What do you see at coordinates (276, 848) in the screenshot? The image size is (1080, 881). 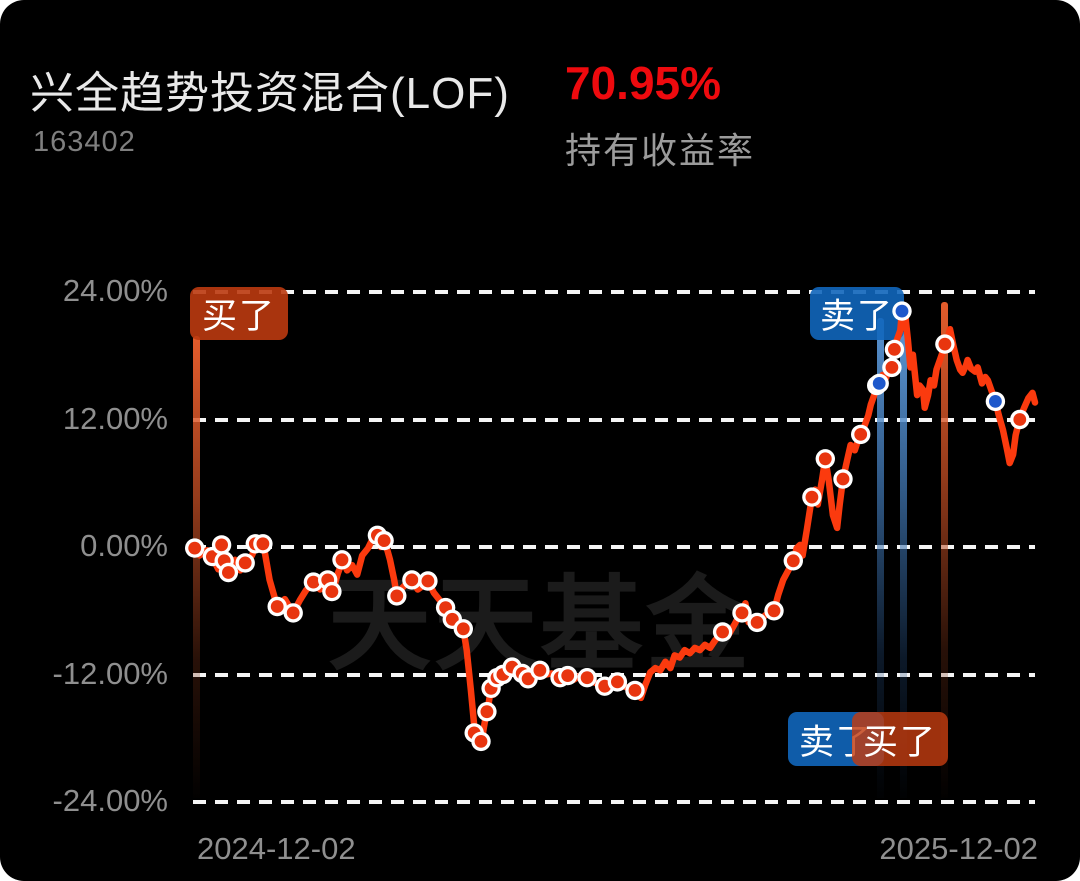 I see `x-axis-start-label: 2024-12-02` at bounding box center [276, 848].